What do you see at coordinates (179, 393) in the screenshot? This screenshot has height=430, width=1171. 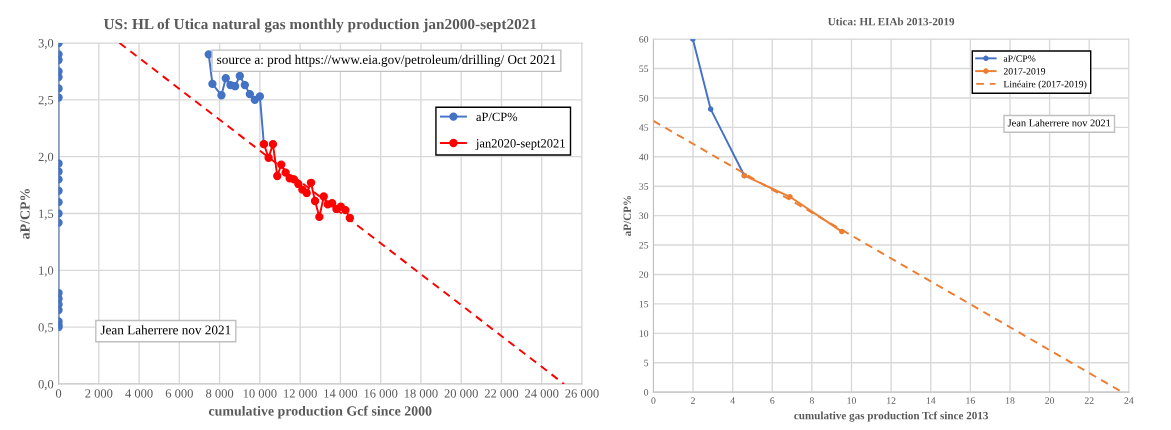 I see `x-tick-label: 6 000` at bounding box center [179, 393].